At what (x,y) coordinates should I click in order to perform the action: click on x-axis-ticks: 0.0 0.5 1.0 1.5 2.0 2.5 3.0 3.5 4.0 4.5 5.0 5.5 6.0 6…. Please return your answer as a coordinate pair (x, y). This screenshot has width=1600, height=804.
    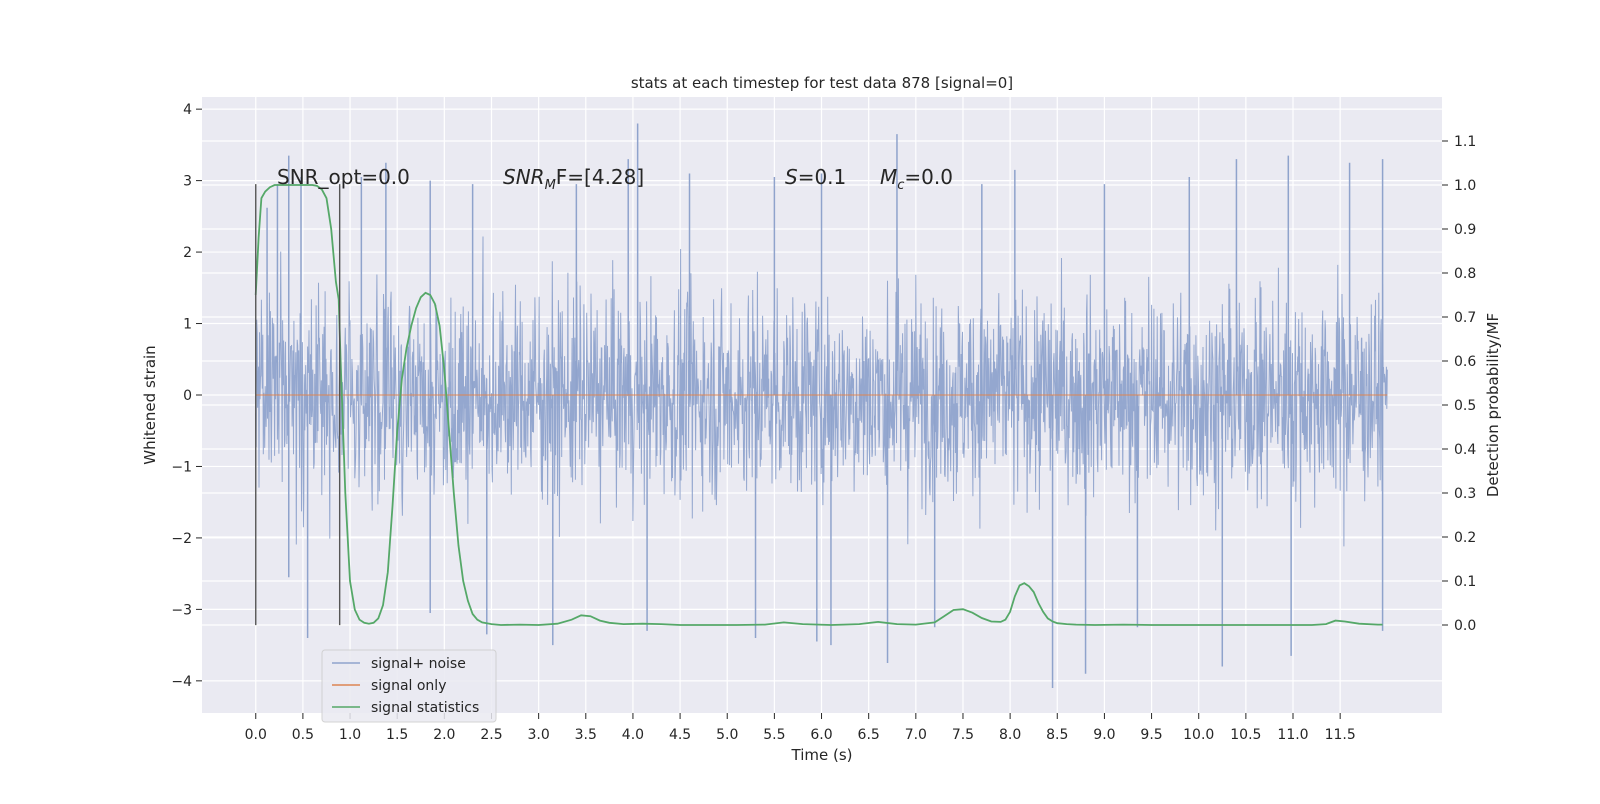
    Looking at the image, I should click on (800, 728).